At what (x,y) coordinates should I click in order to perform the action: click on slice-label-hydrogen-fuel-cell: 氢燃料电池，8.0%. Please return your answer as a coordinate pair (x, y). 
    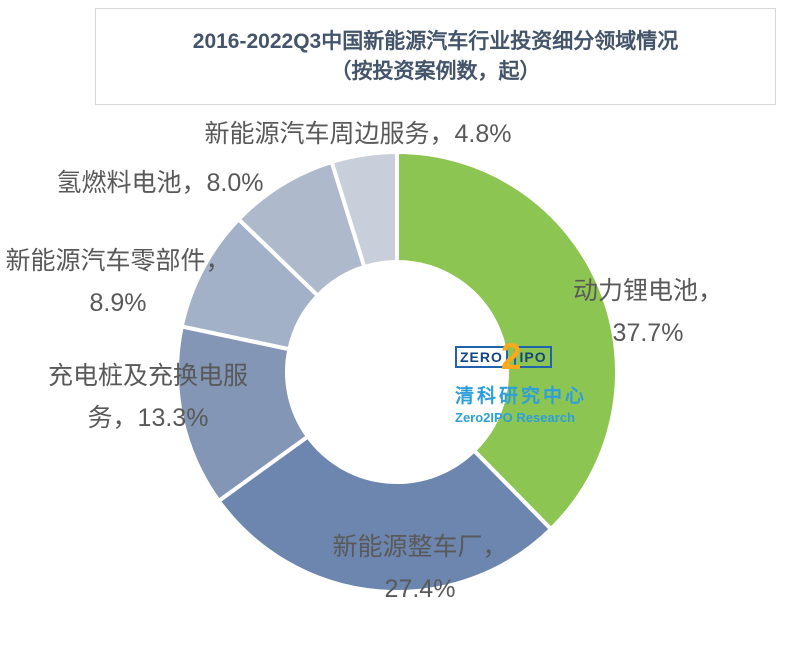
    Looking at the image, I should click on (160, 183).